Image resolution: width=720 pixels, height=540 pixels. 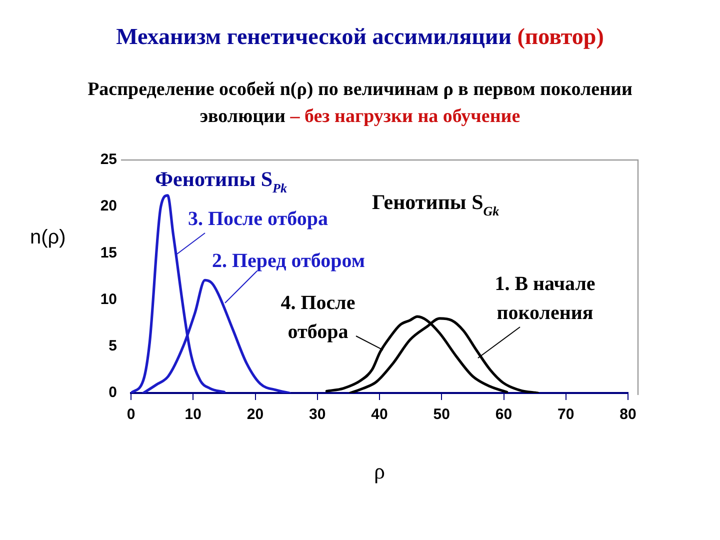 I want to click on x-axis-title: ρ, so click(x=380, y=471).